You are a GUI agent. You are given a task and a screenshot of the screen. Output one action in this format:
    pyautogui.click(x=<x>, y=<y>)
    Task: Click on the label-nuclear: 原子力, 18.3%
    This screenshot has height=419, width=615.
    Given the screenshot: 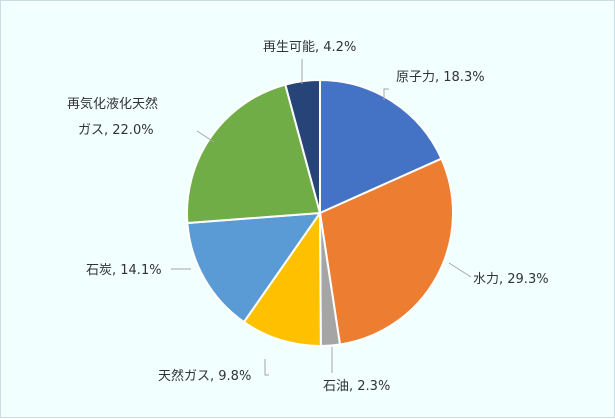 What is the action you would take?
    pyautogui.click(x=440, y=77)
    